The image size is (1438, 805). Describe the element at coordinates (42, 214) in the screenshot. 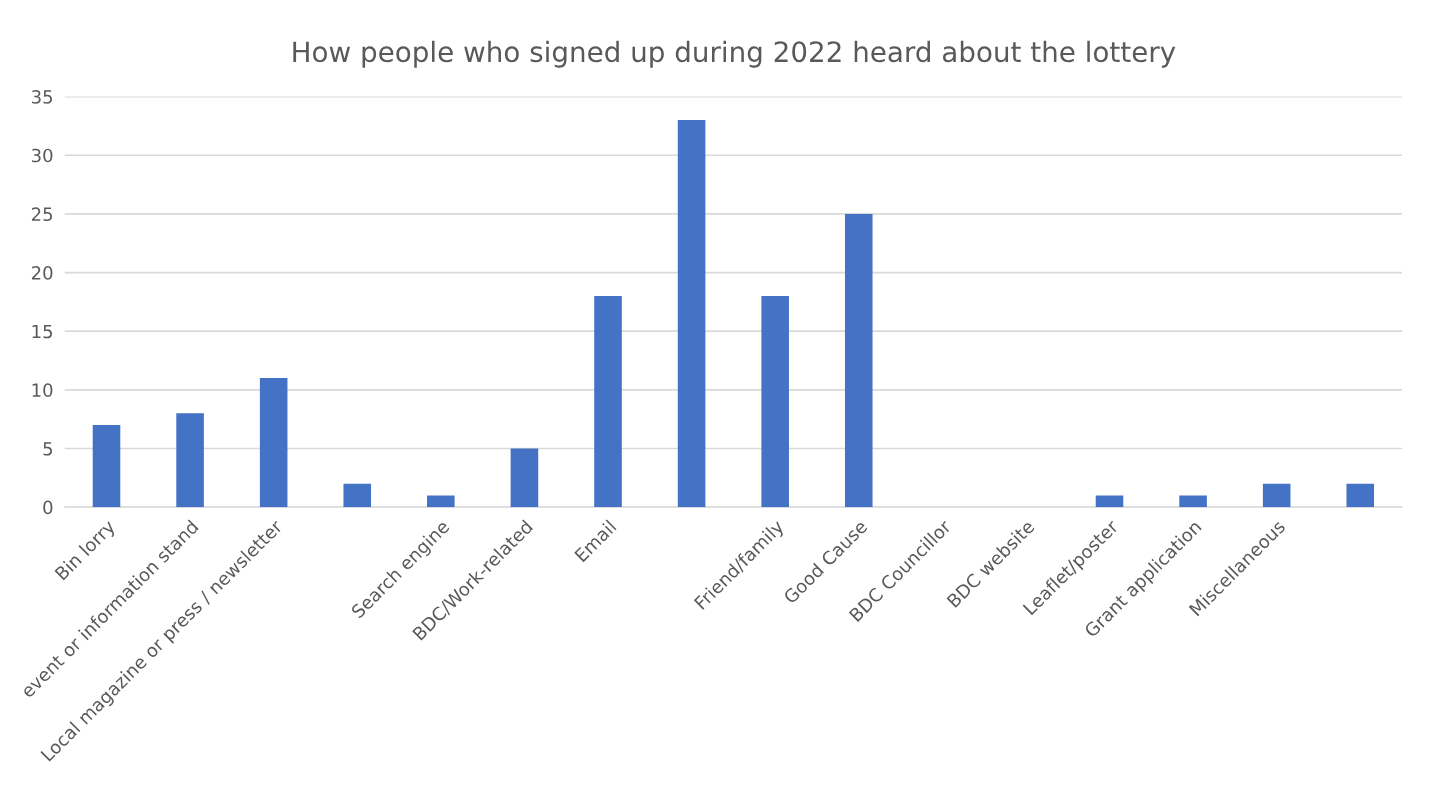

I see `y-tick-label: 25` at that location.